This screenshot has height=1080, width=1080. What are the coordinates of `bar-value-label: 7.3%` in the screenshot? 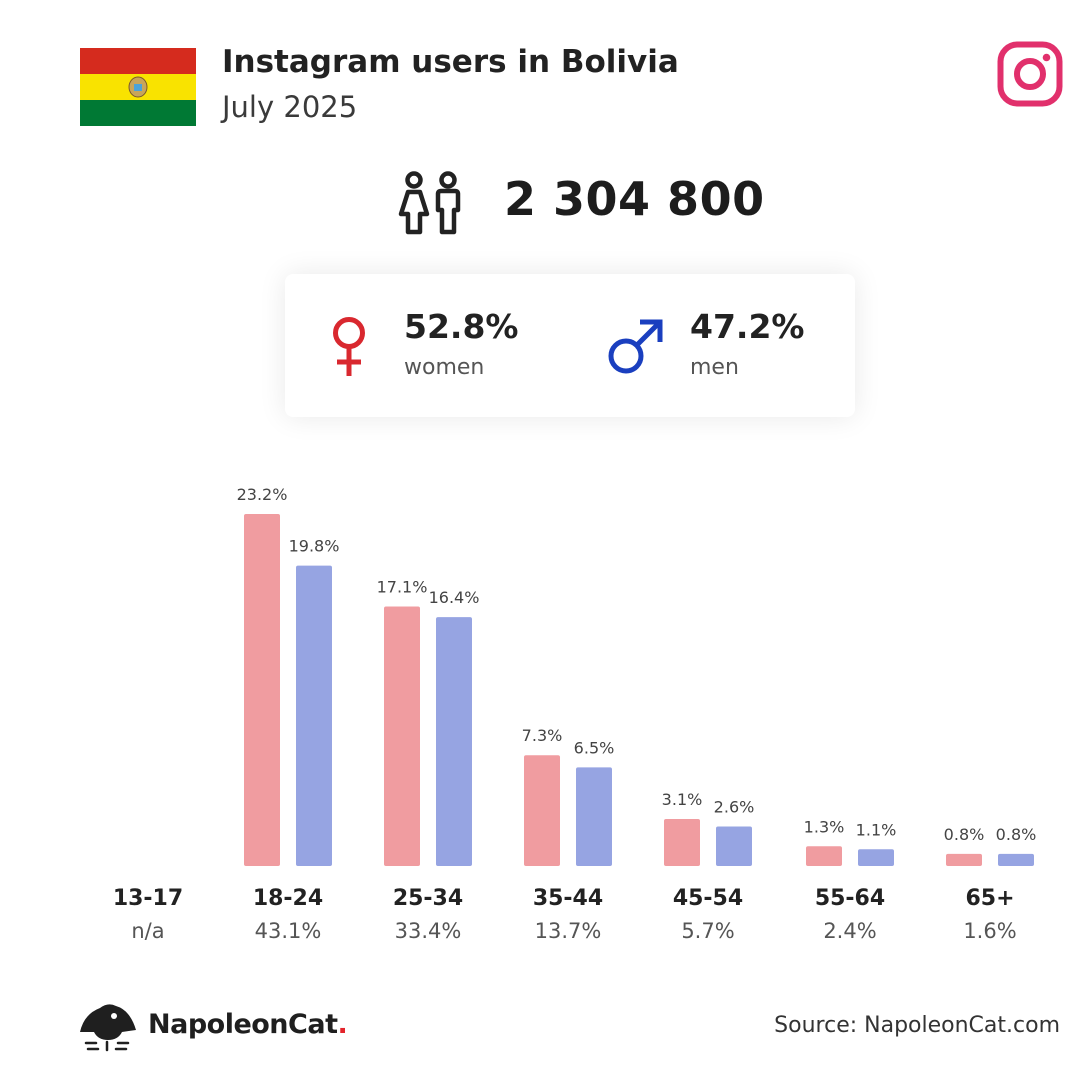 It's located at (542, 735).